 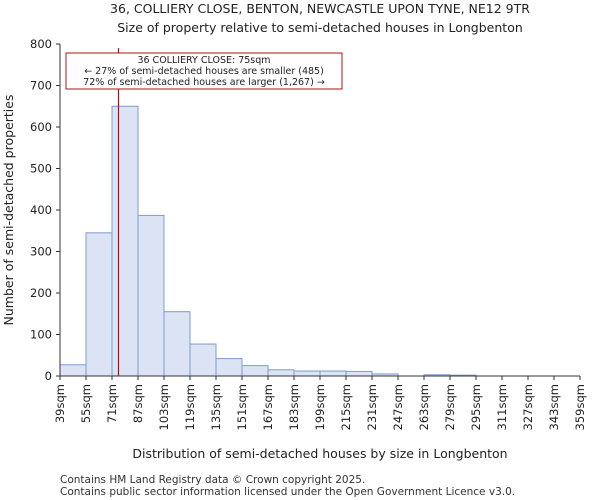 I want to click on x-tick-label: 183sqm, so click(x=294, y=407).